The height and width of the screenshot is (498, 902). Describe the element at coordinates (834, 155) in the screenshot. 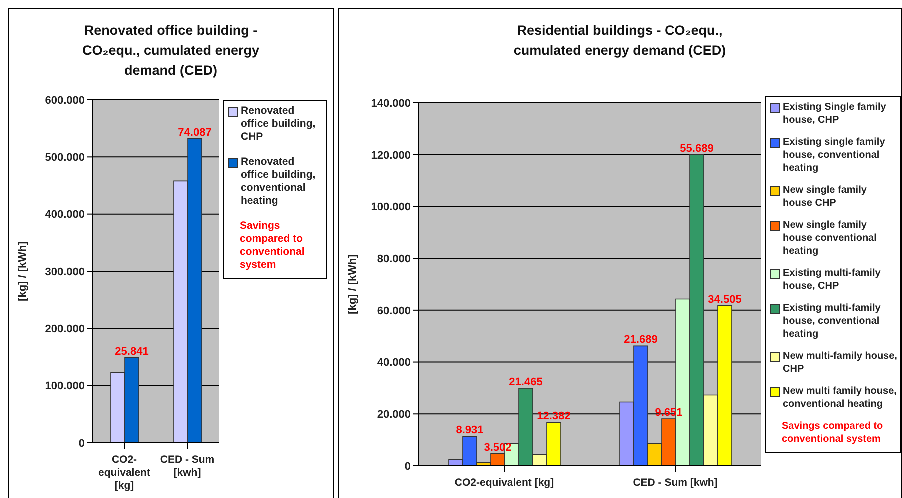

I see `legend-label: Existing single family house, conventional heating` at that location.